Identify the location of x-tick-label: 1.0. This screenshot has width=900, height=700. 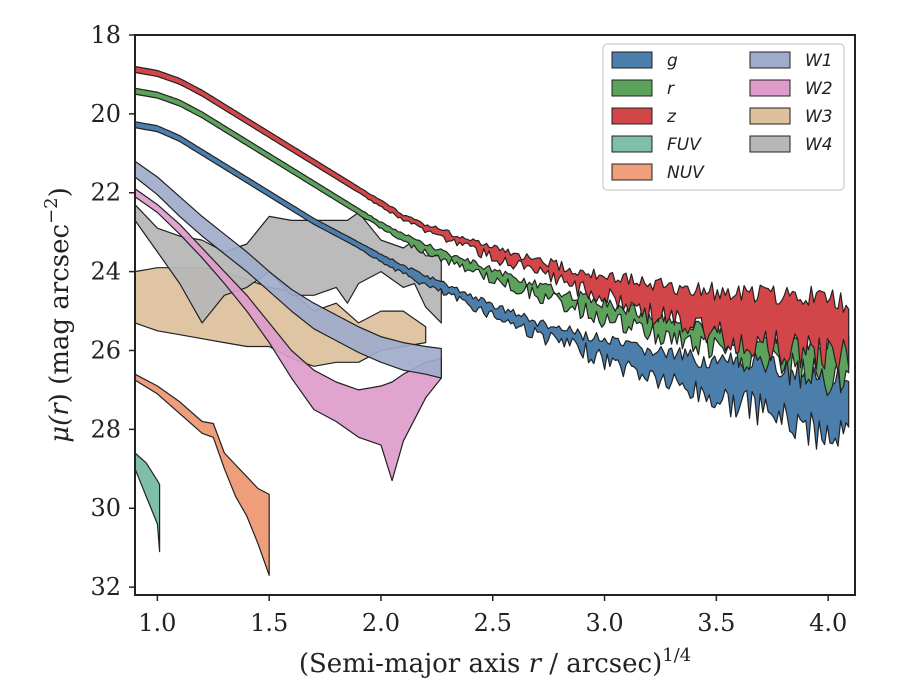
(157, 623).